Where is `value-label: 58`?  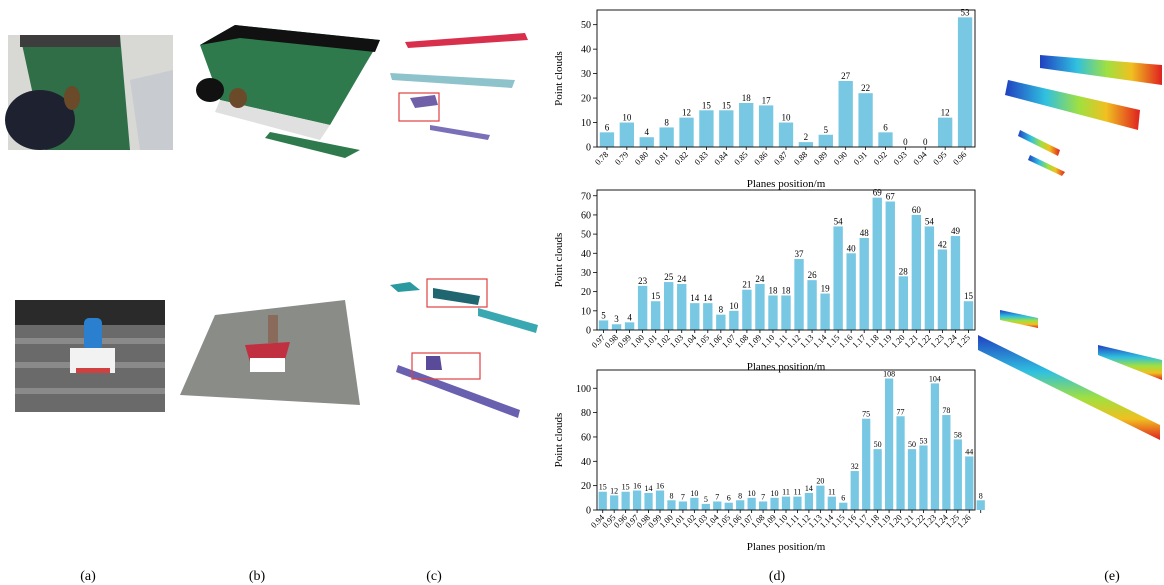 value-label: 58 is located at coordinates (958, 434).